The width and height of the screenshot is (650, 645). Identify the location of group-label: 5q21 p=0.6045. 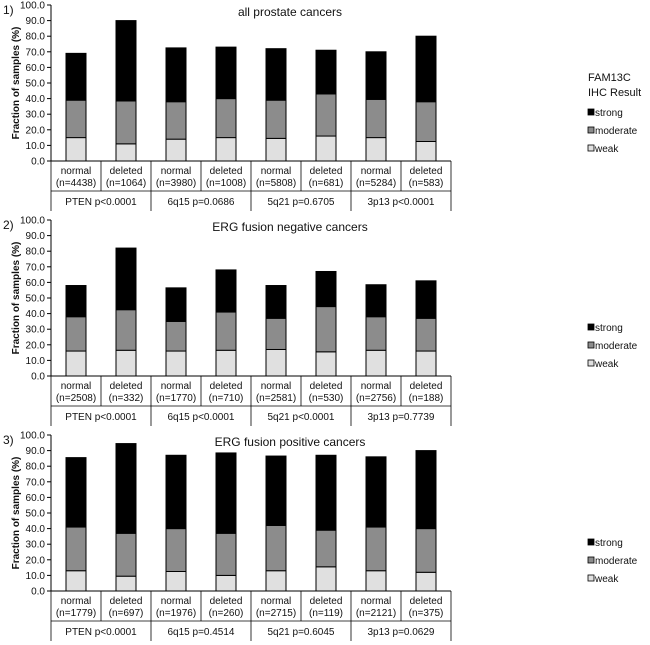
(300, 632).